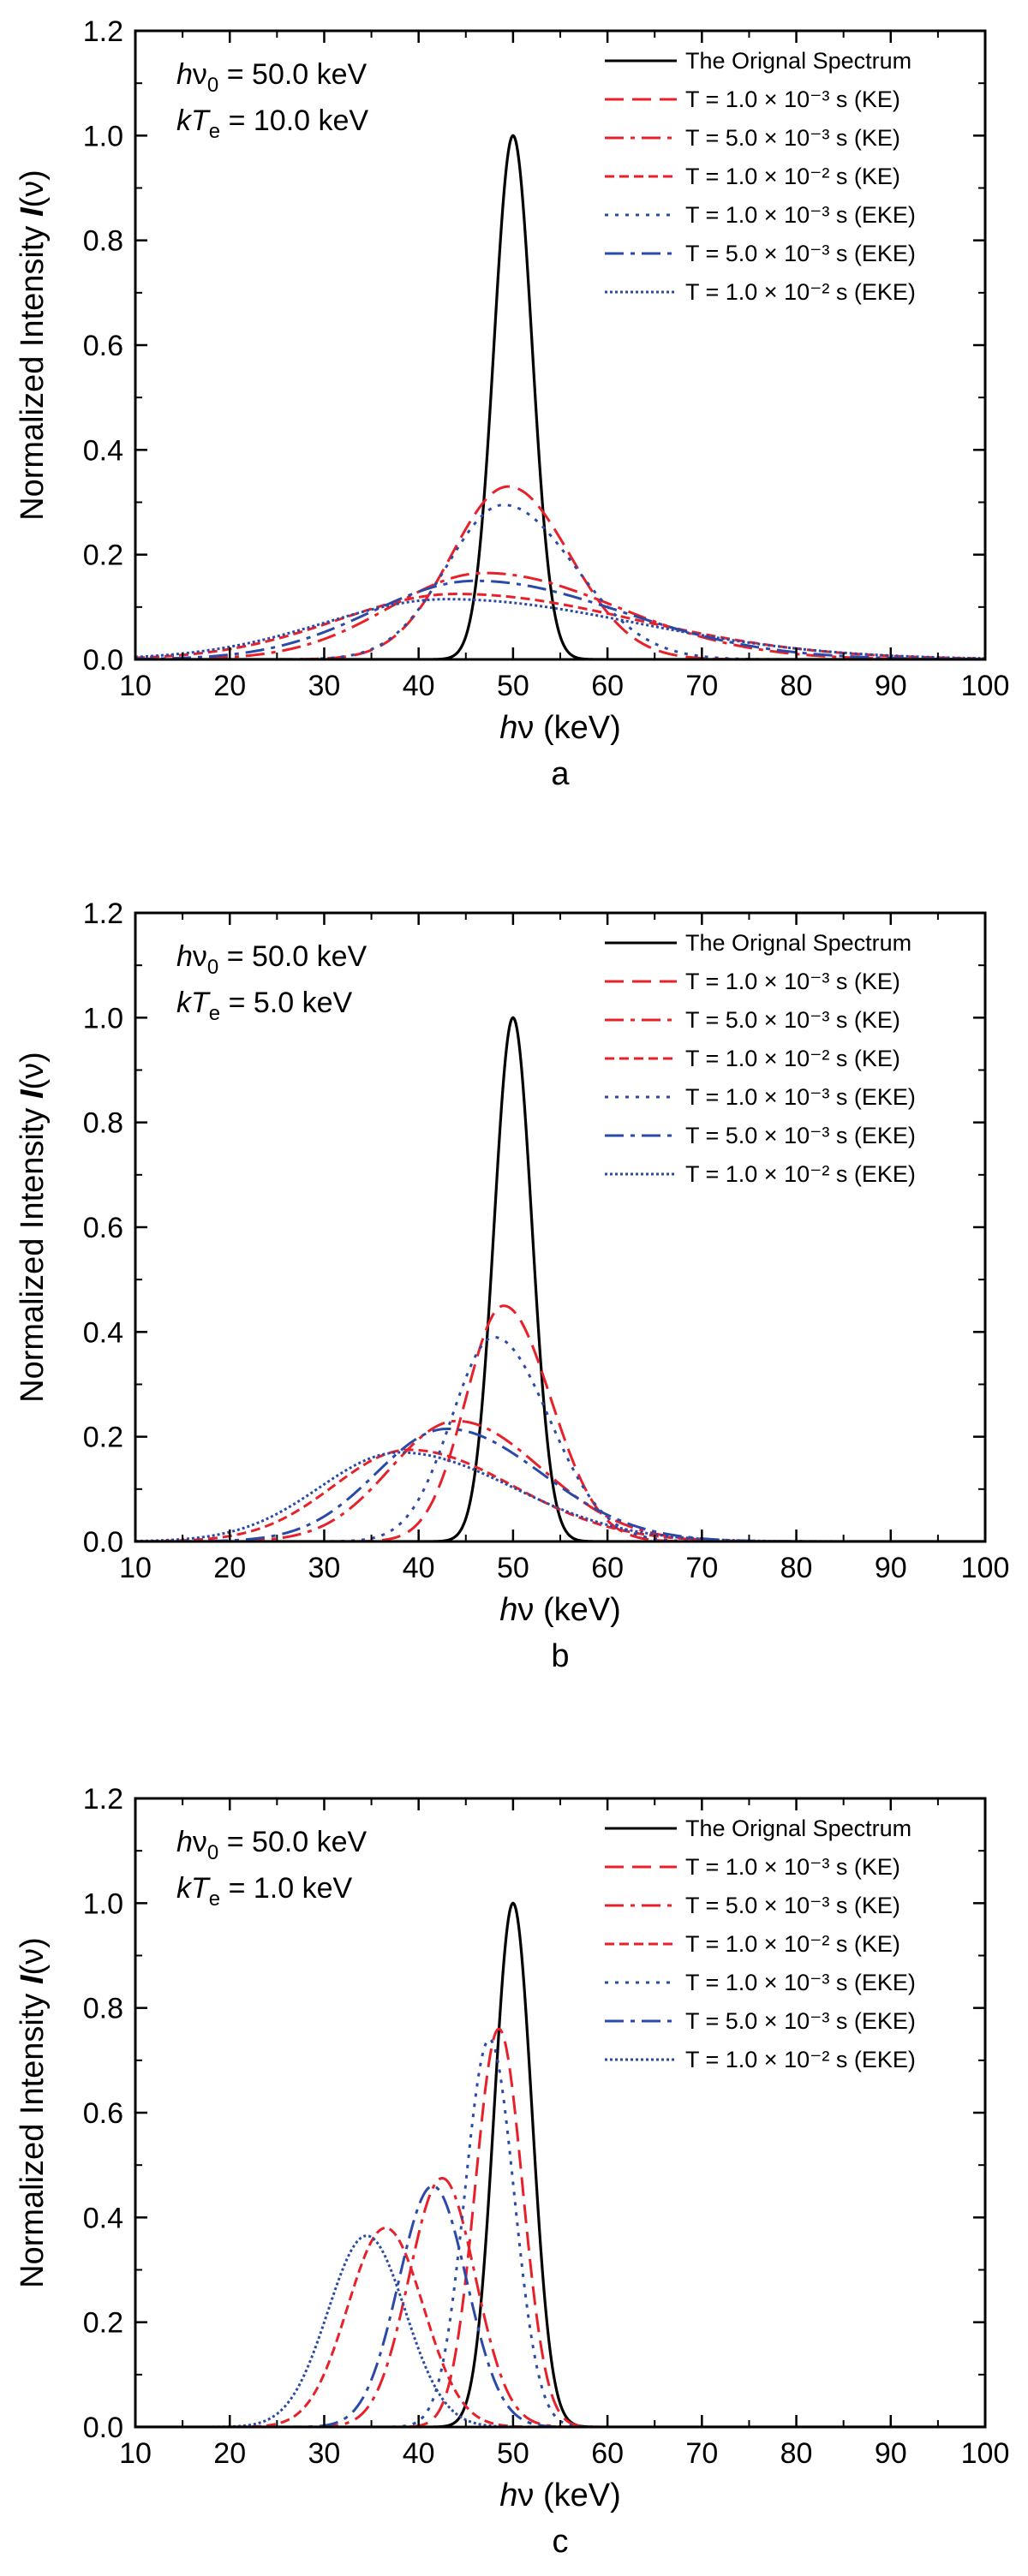  I want to click on annotation-electron-temperature: kTe = 10.0 keV, so click(272, 123).